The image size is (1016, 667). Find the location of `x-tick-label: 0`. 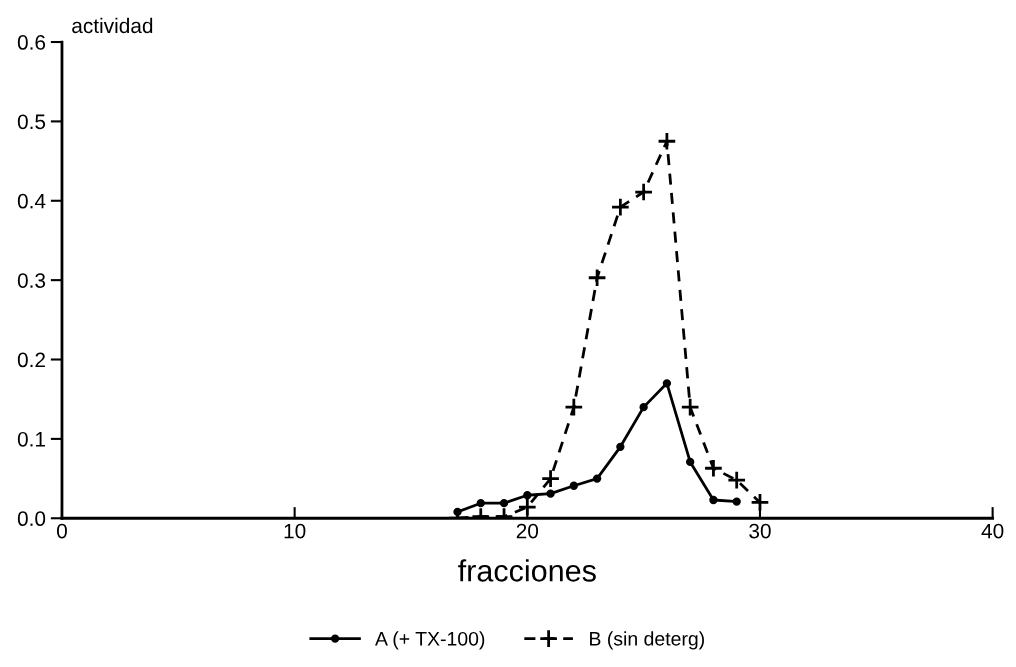

x-tick-label: 0 is located at coordinates (62, 531).